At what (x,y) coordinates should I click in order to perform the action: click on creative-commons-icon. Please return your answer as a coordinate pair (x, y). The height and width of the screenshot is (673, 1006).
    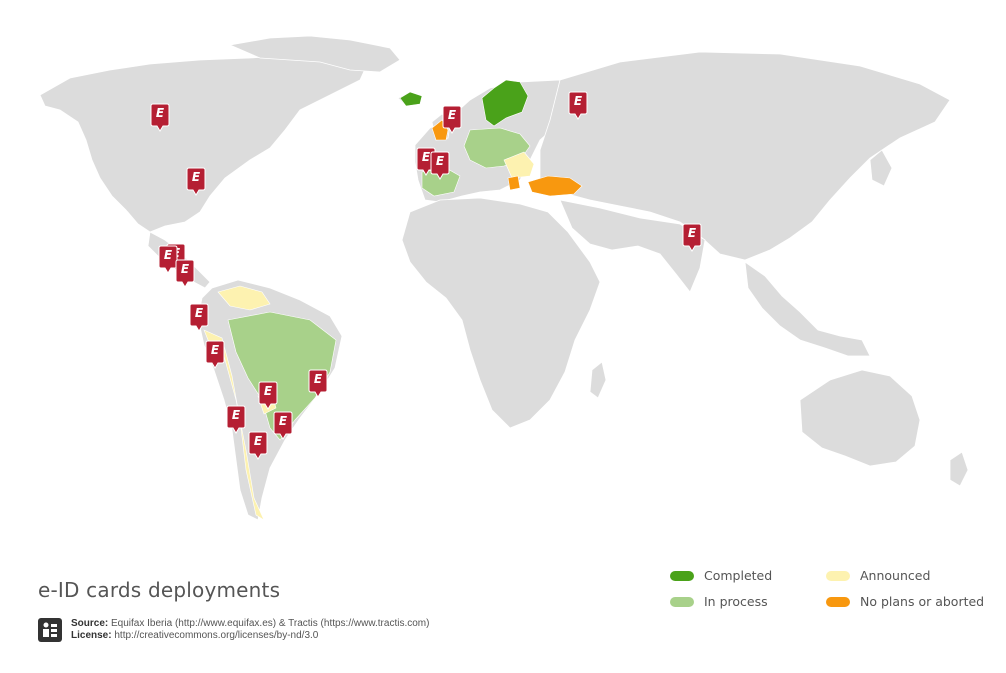
    Looking at the image, I should click on (50, 630).